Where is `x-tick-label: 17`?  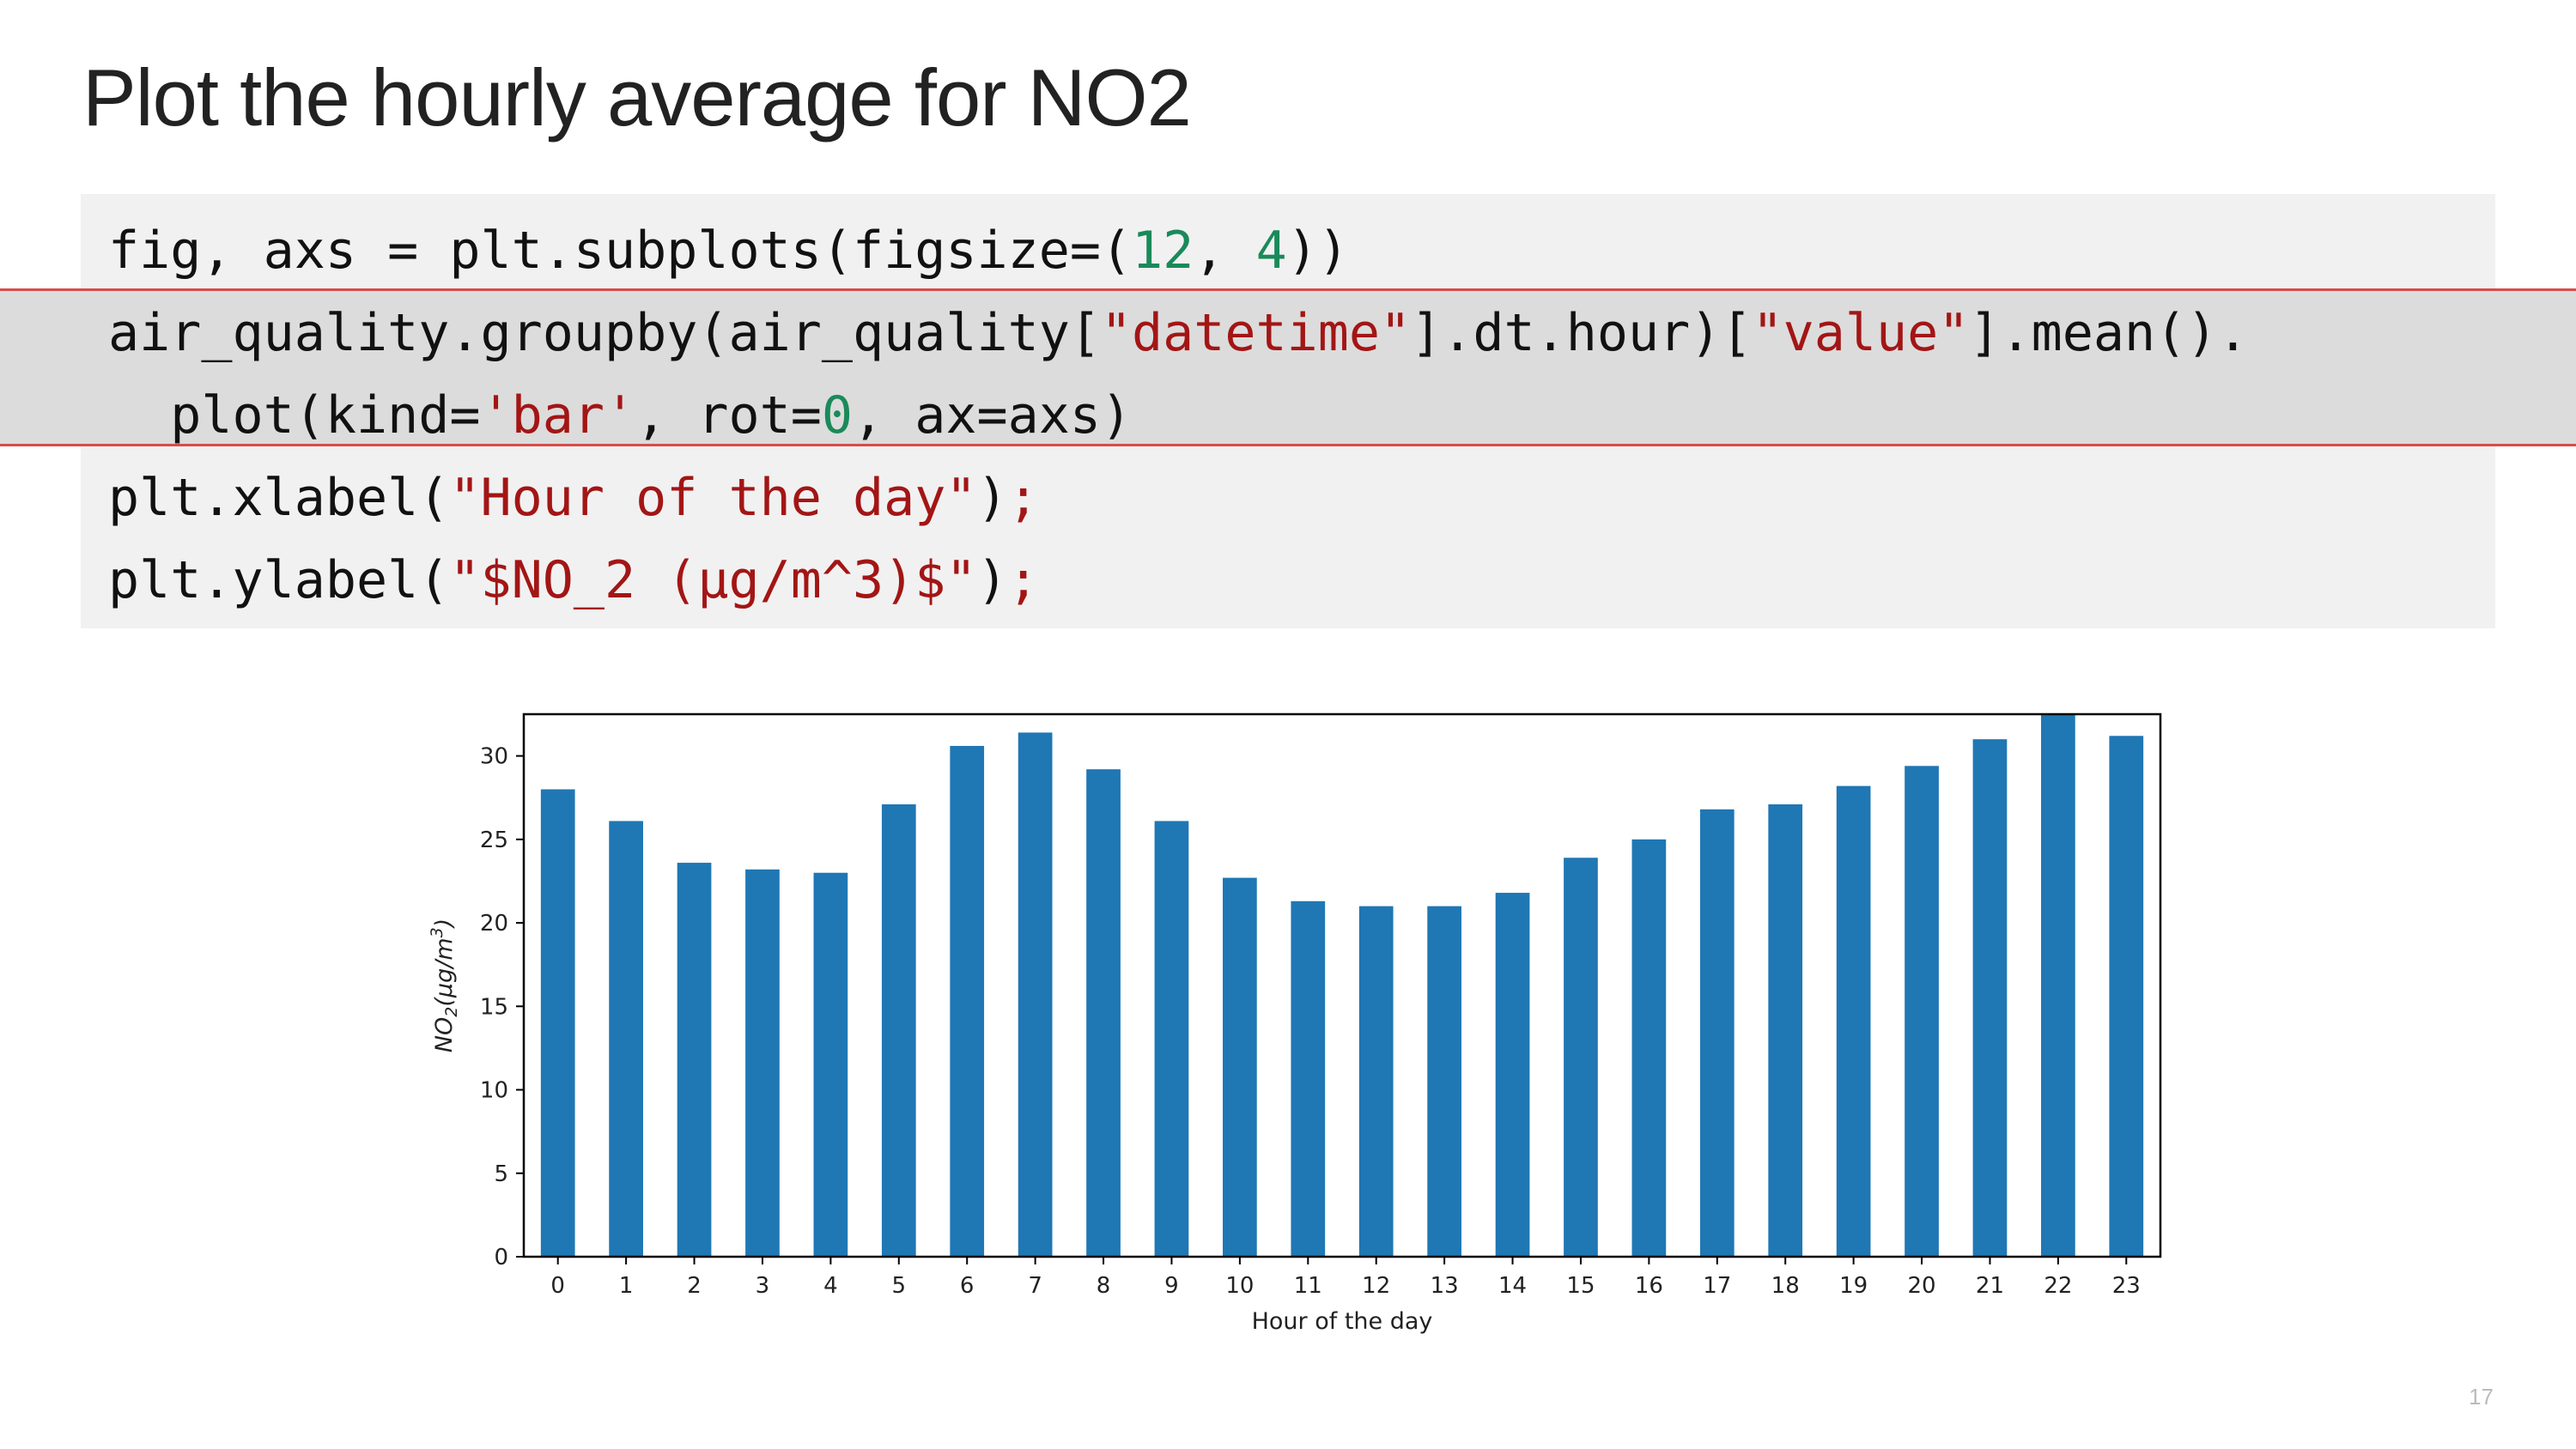
x-tick-label: 17 is located at coordinates (1717, 1286).